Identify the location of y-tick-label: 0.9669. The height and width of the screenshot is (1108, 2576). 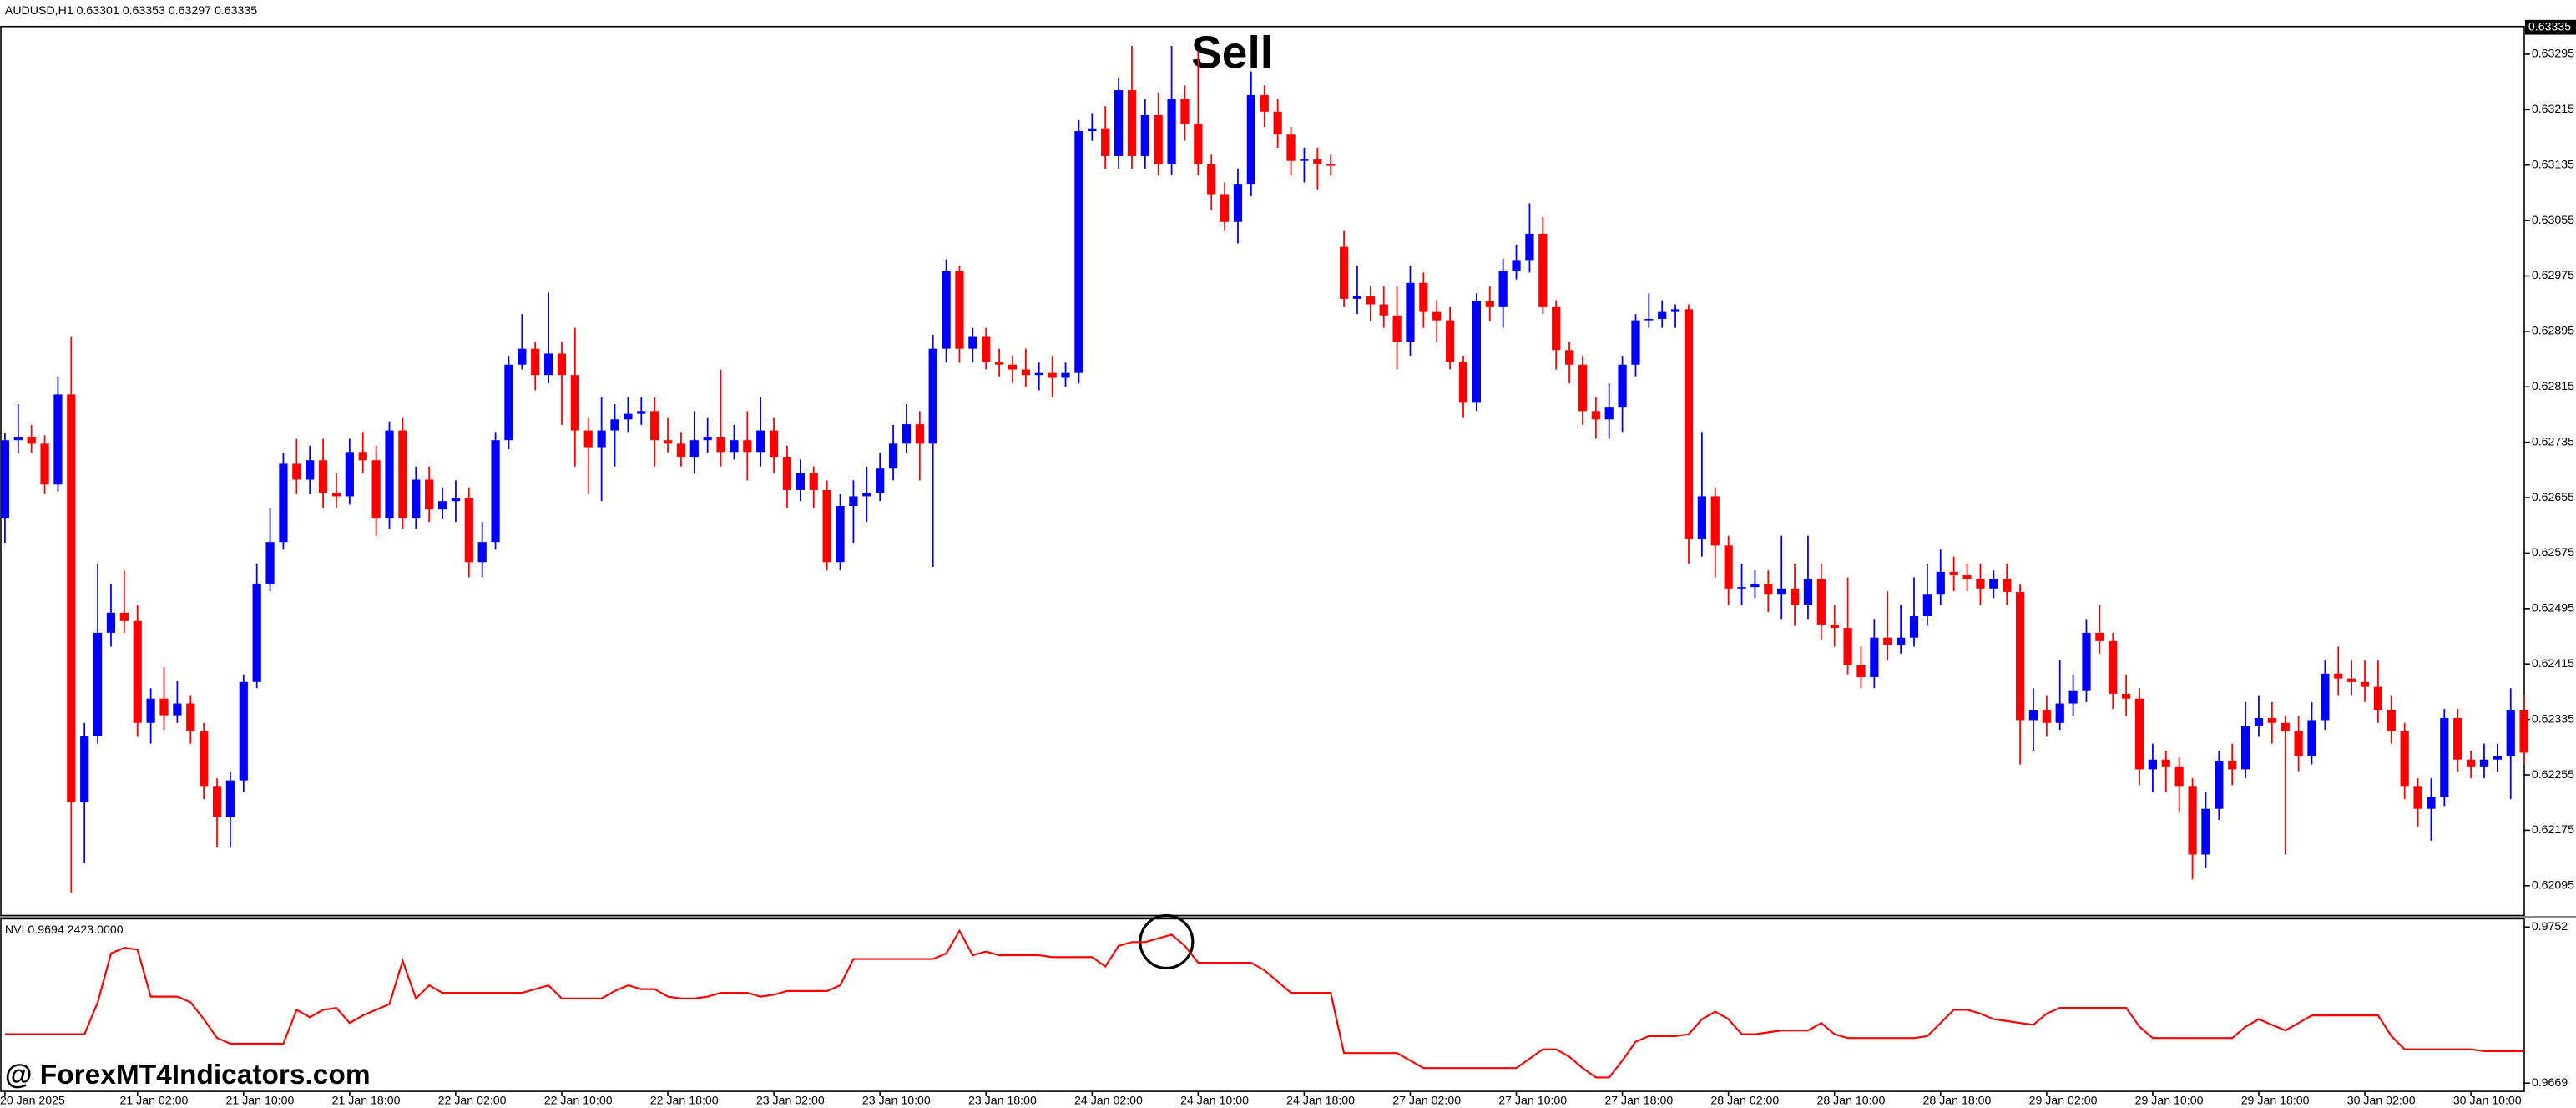
(2550, 1083).